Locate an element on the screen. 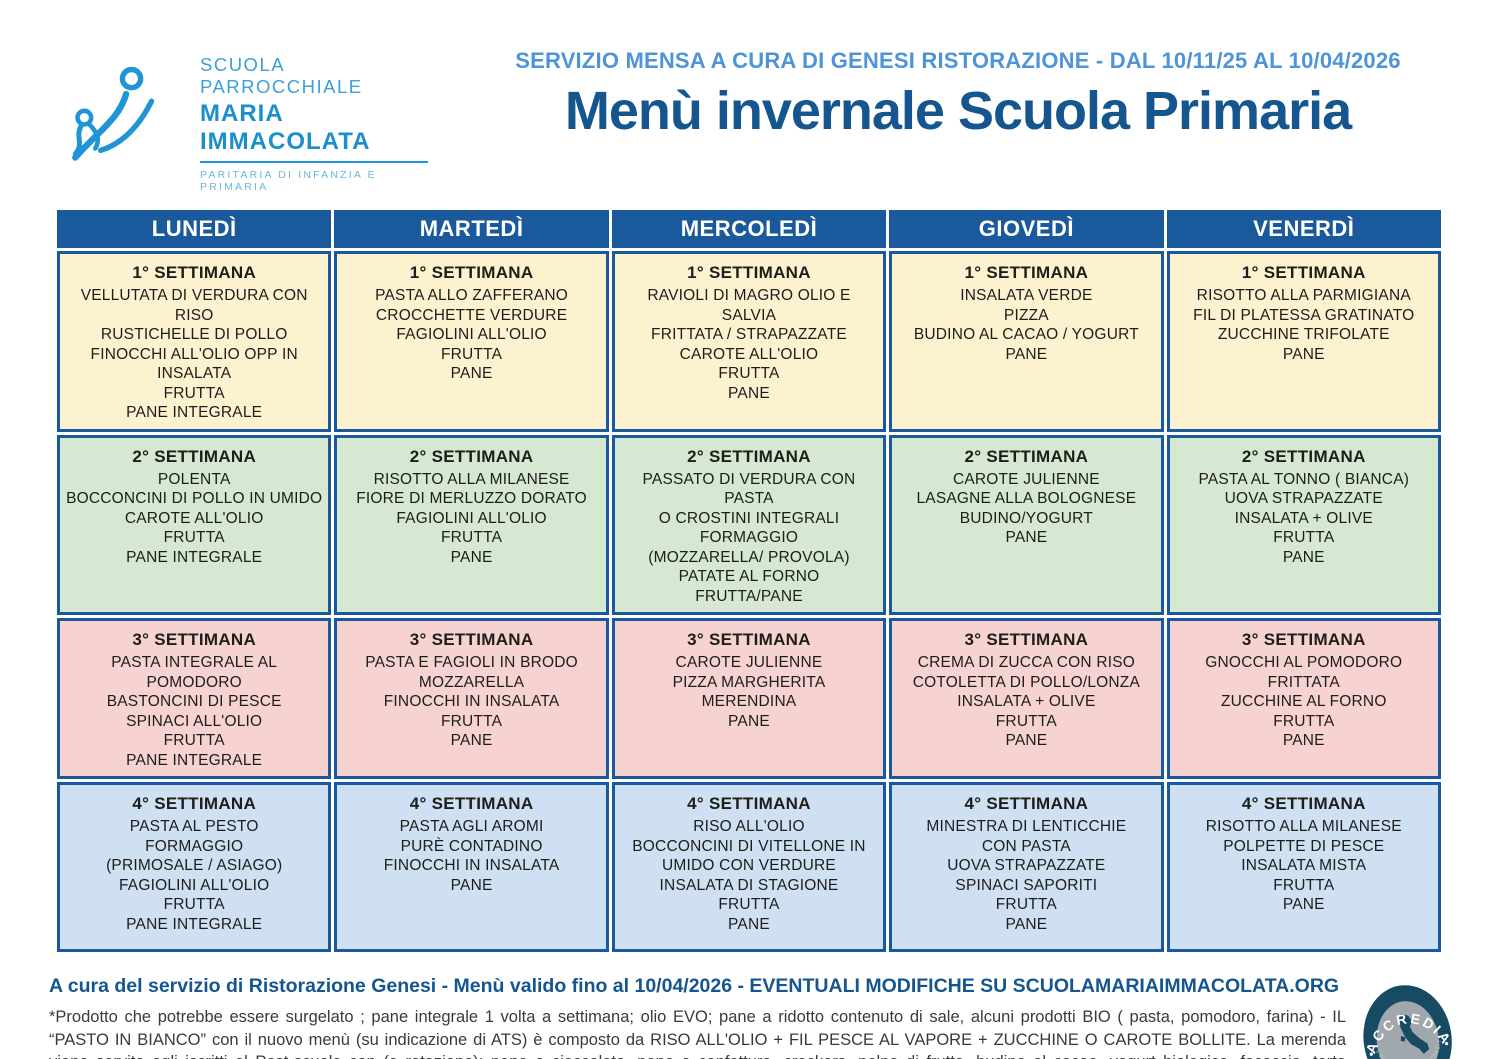 The image size is (1498, 1059). menu-item: INSALATA is located at coordinates (194, 373).